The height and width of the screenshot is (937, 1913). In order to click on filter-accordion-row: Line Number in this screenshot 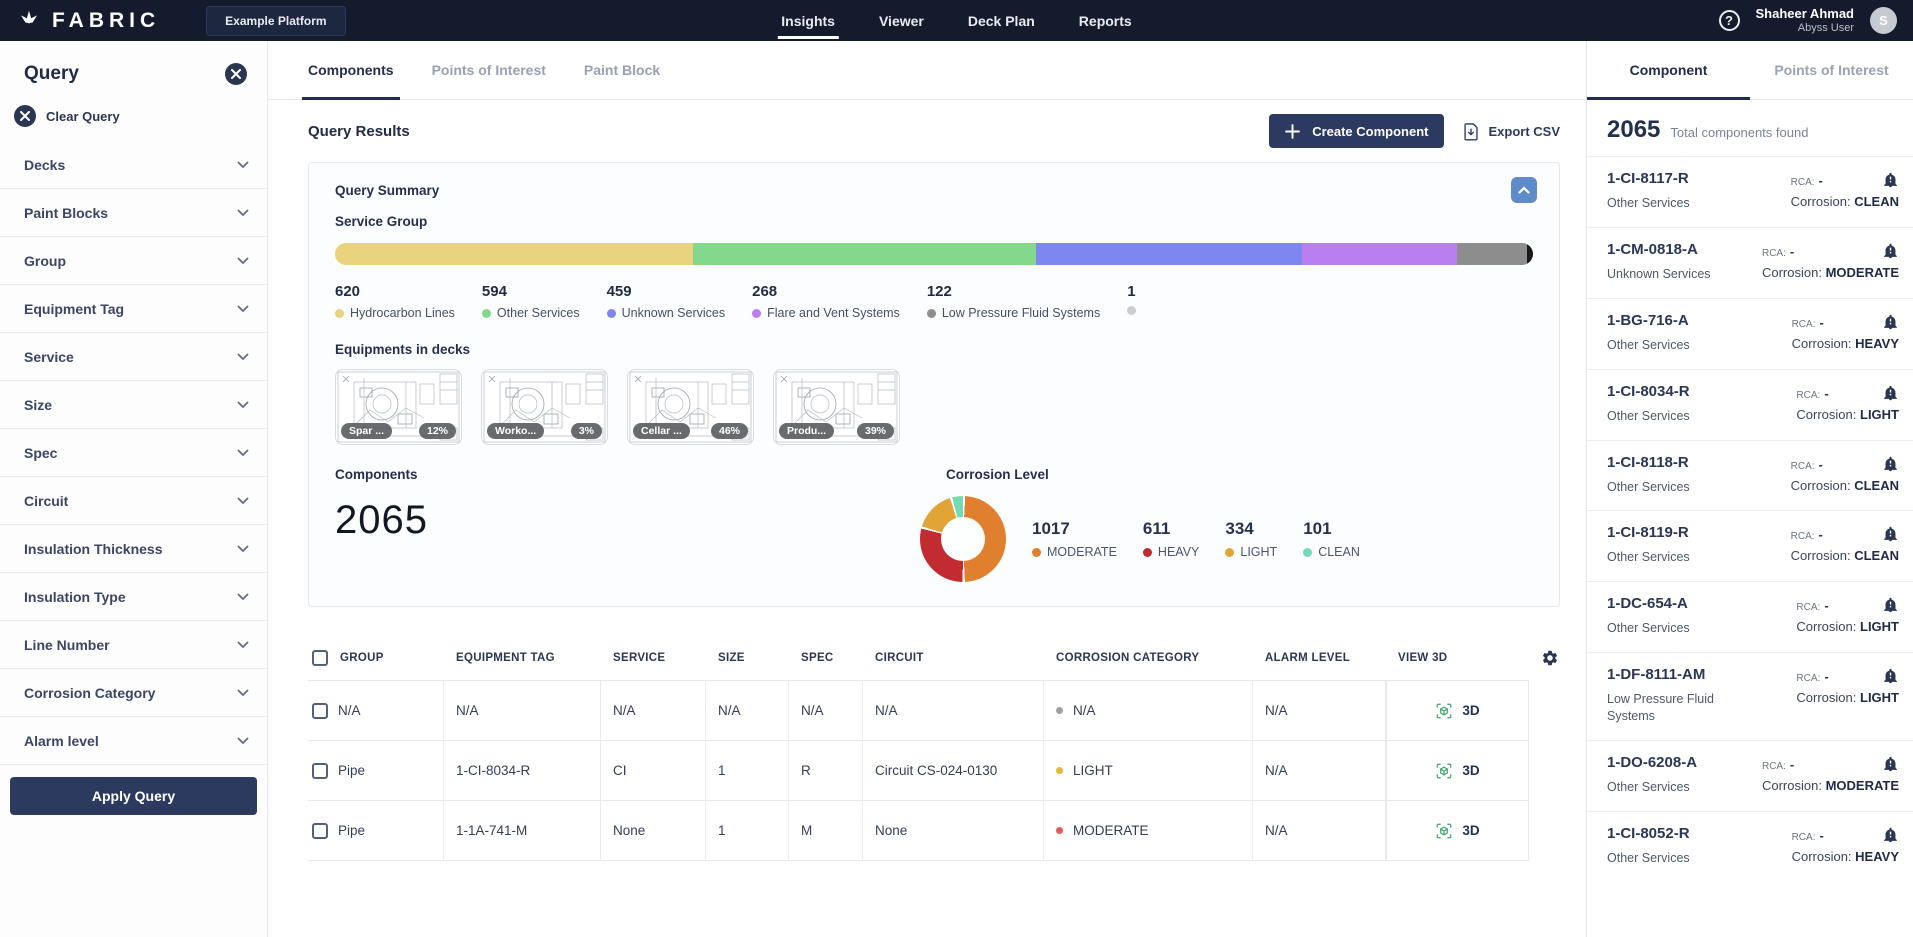, I will do `click(133, 645)`.